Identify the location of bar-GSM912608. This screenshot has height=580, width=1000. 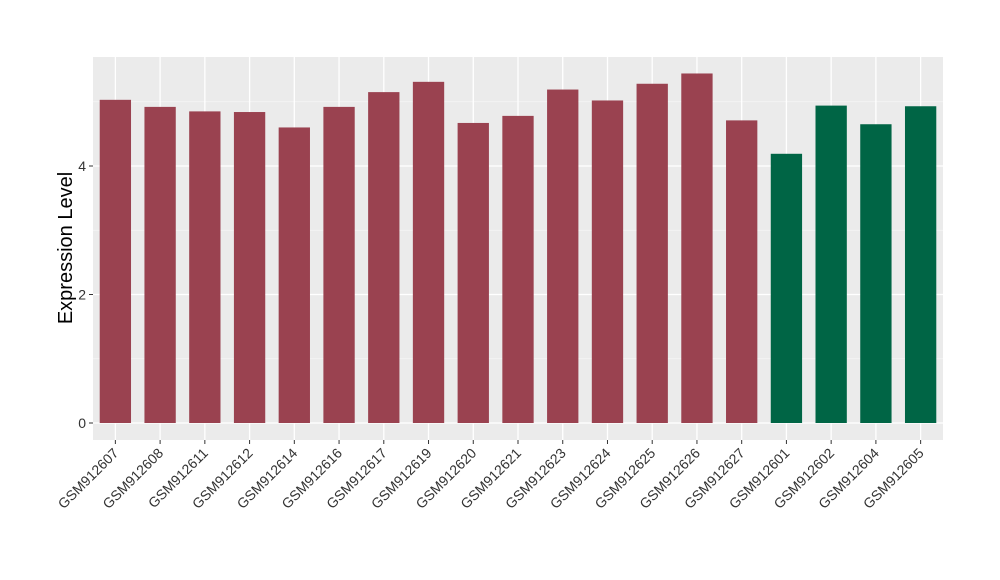
(160, 264).